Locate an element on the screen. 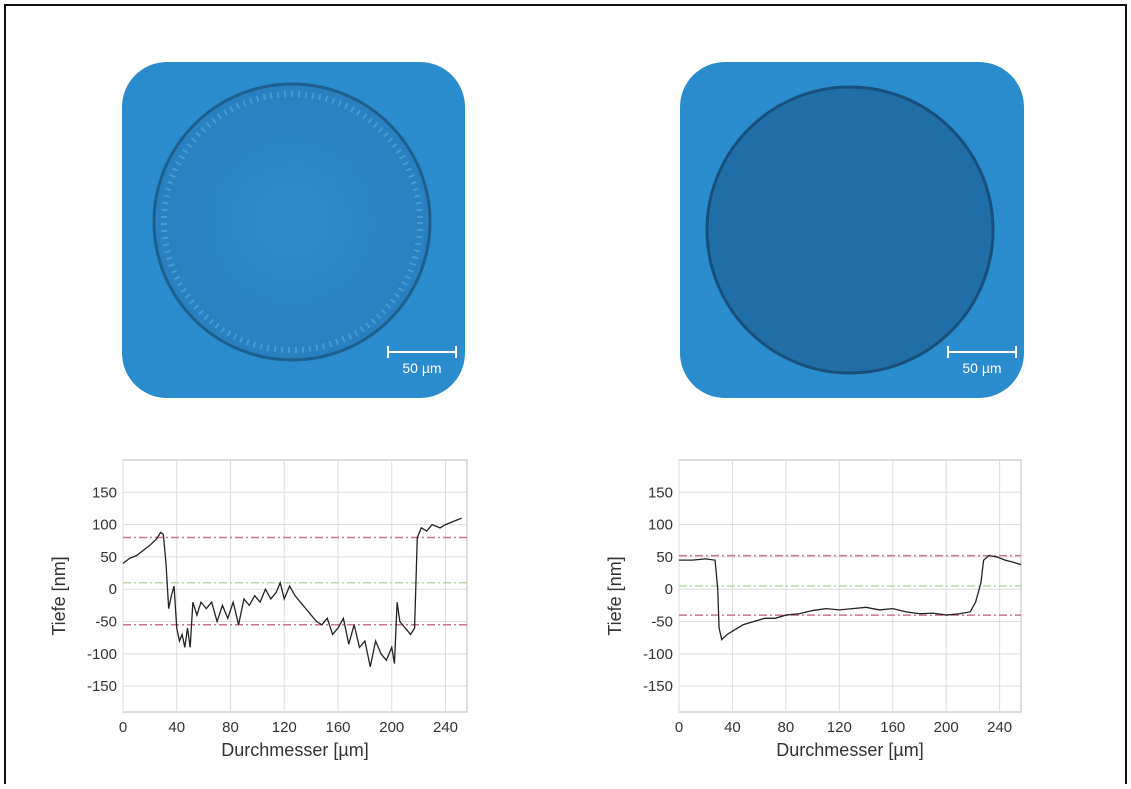 The image size is (1131, 789). plot-area is located at coordinates (295, 586).